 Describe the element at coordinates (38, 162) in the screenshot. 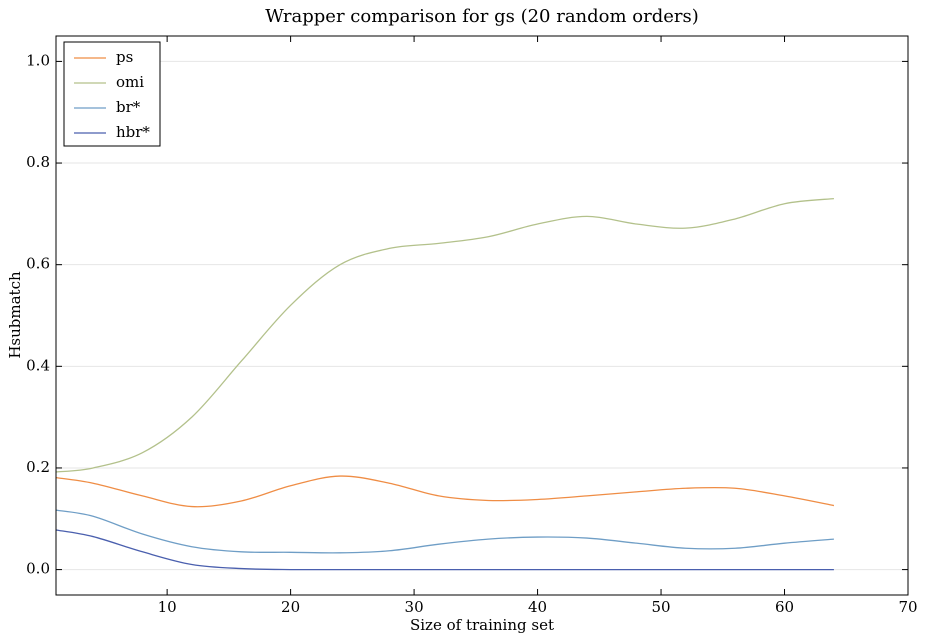

I see `y-tick-label: 0.8` at that location.